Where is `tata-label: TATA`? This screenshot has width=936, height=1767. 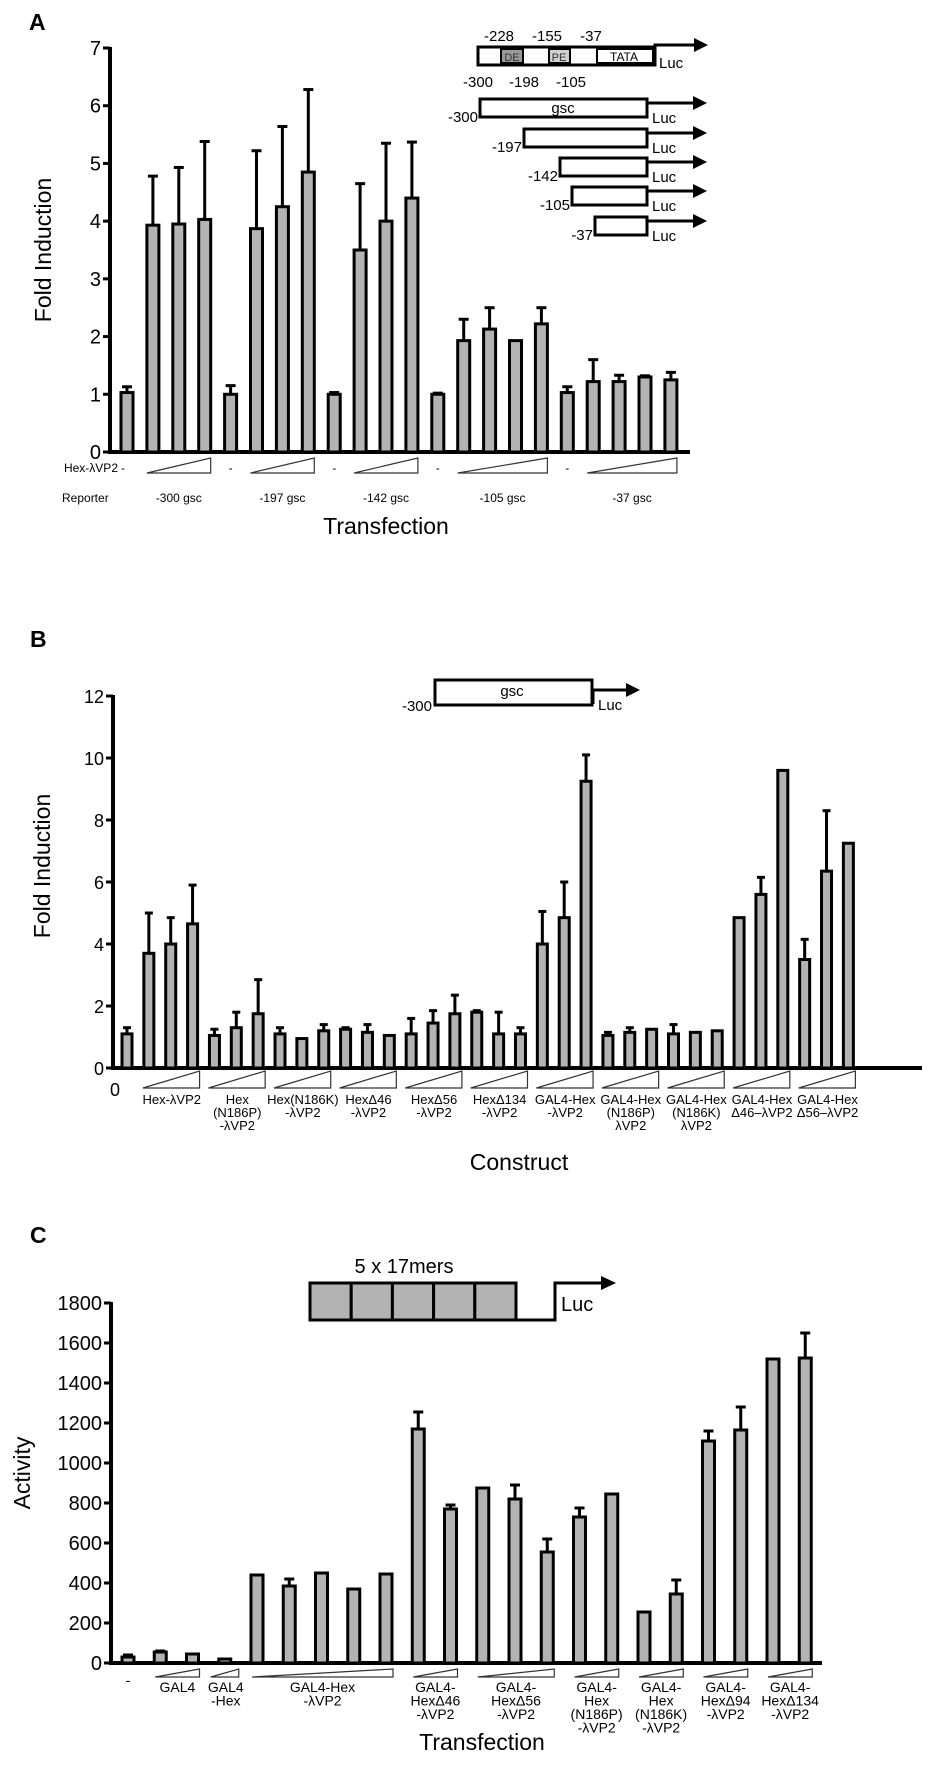
tata-label: TATA is located at coordinates (624, 57).